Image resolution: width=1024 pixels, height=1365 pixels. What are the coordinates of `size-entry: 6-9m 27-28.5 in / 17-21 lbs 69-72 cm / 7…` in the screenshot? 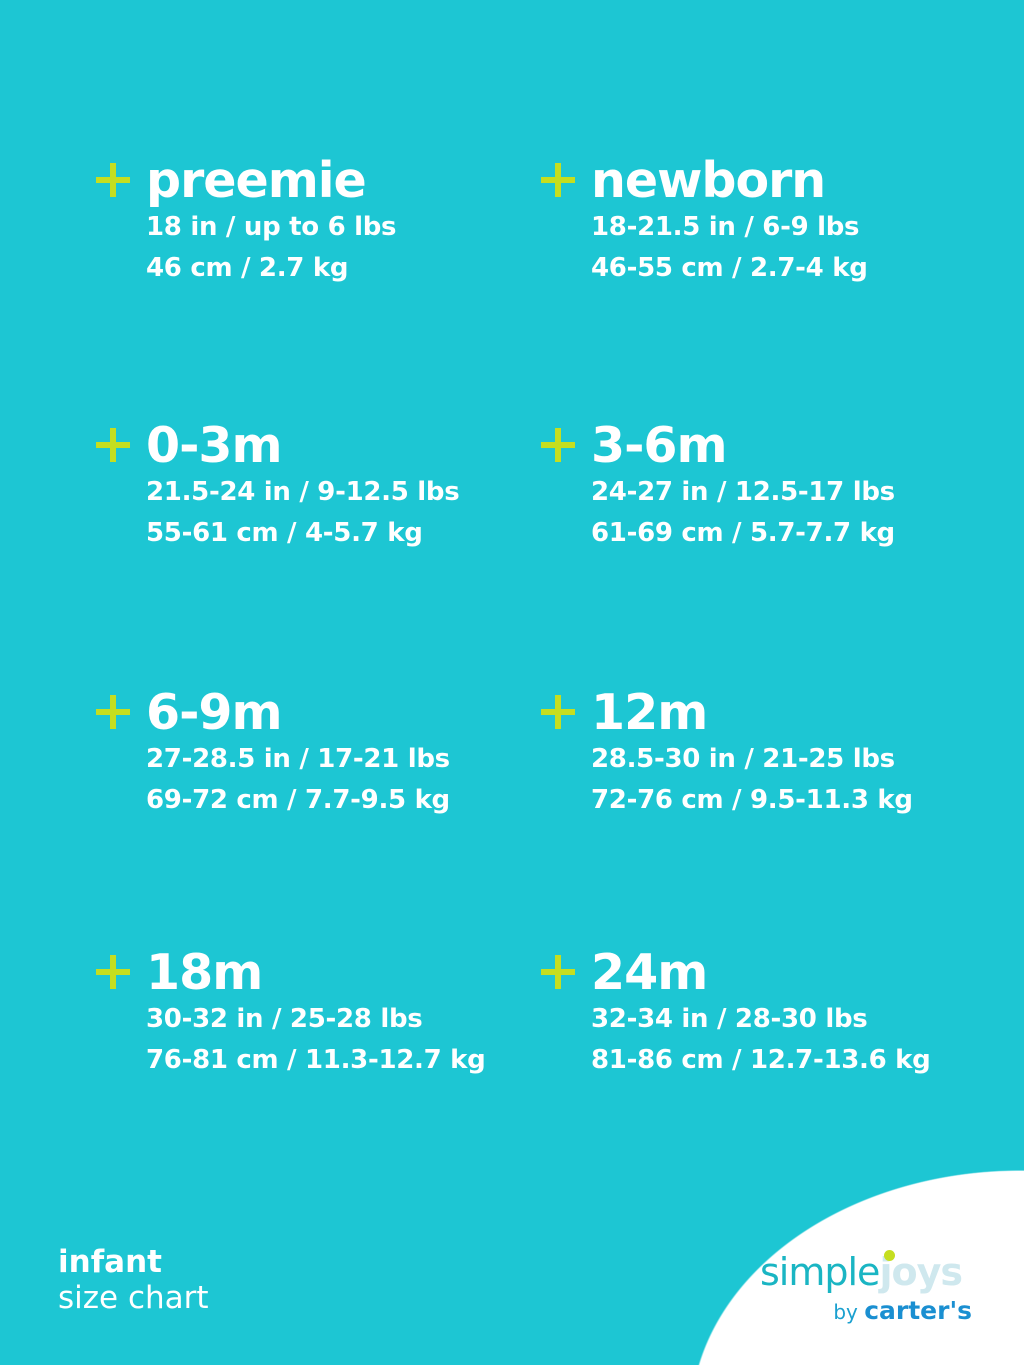 It's located at (331, 752).